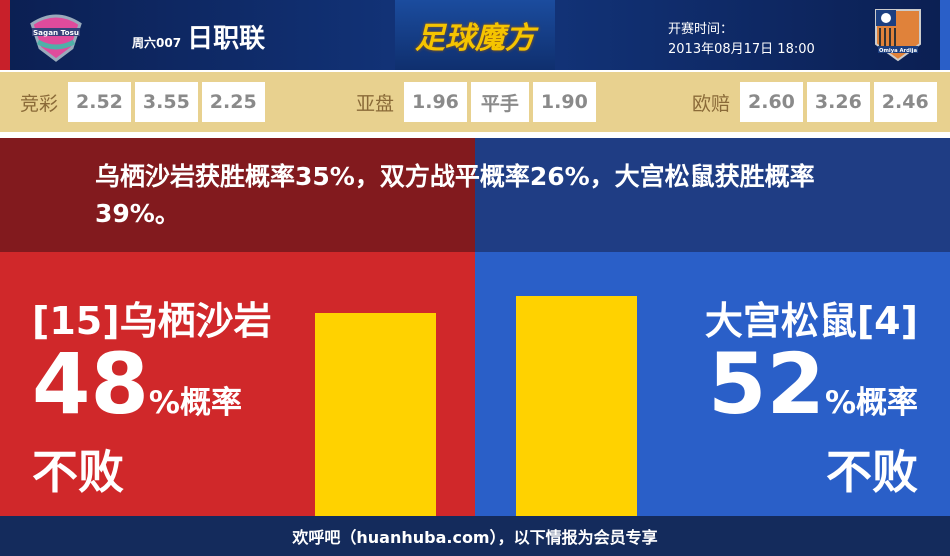  Describe the element at coordinates (99, 102) in the screenshot. I see `odds-value: 2.52` at that location.